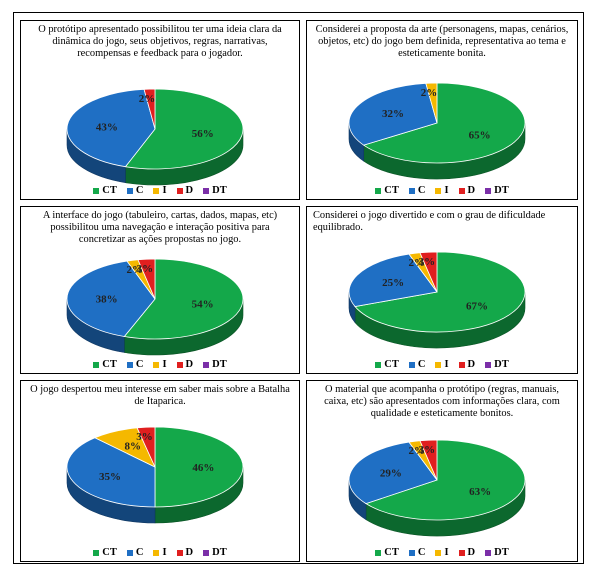 The height and width of the screenshot is (568, 598). What do you see at coordinates (203, 468) in the screenshot?
I see `data-label-ct: 46%` at bounding box center [203, 468].